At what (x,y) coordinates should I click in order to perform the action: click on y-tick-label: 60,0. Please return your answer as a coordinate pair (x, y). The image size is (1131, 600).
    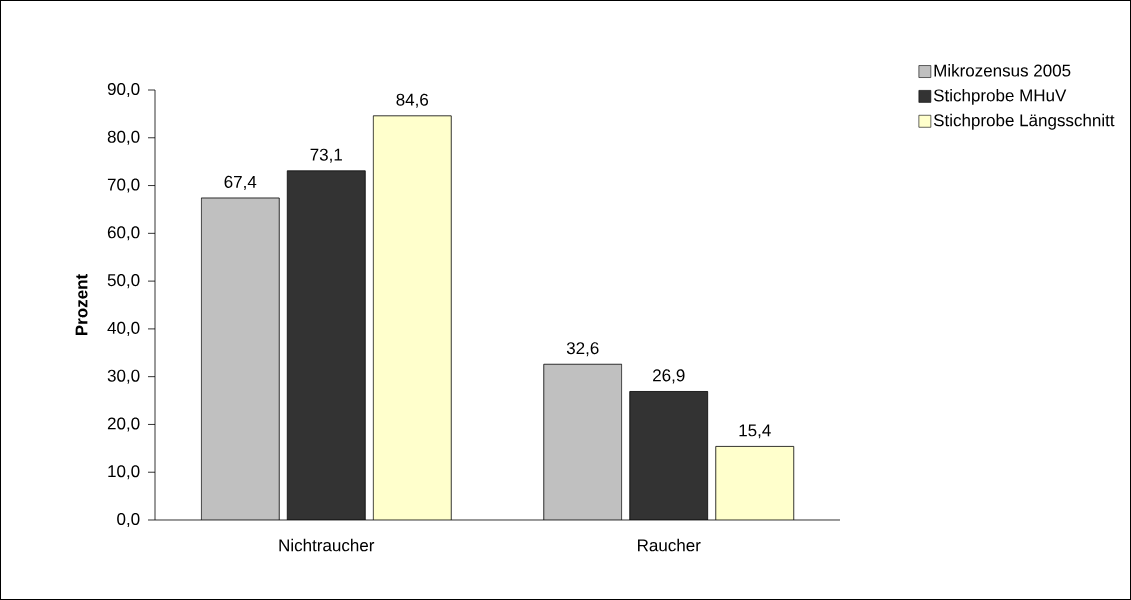
    Looking at the image, I should click on (123, 233).